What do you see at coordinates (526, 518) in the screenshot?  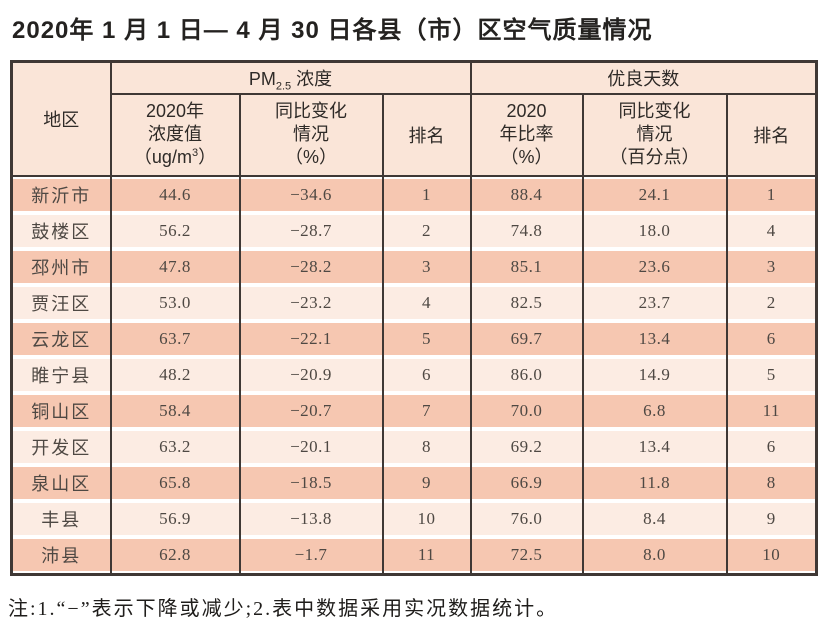 I see `ratio-value: 76.0` at bounding box center [526, 518].